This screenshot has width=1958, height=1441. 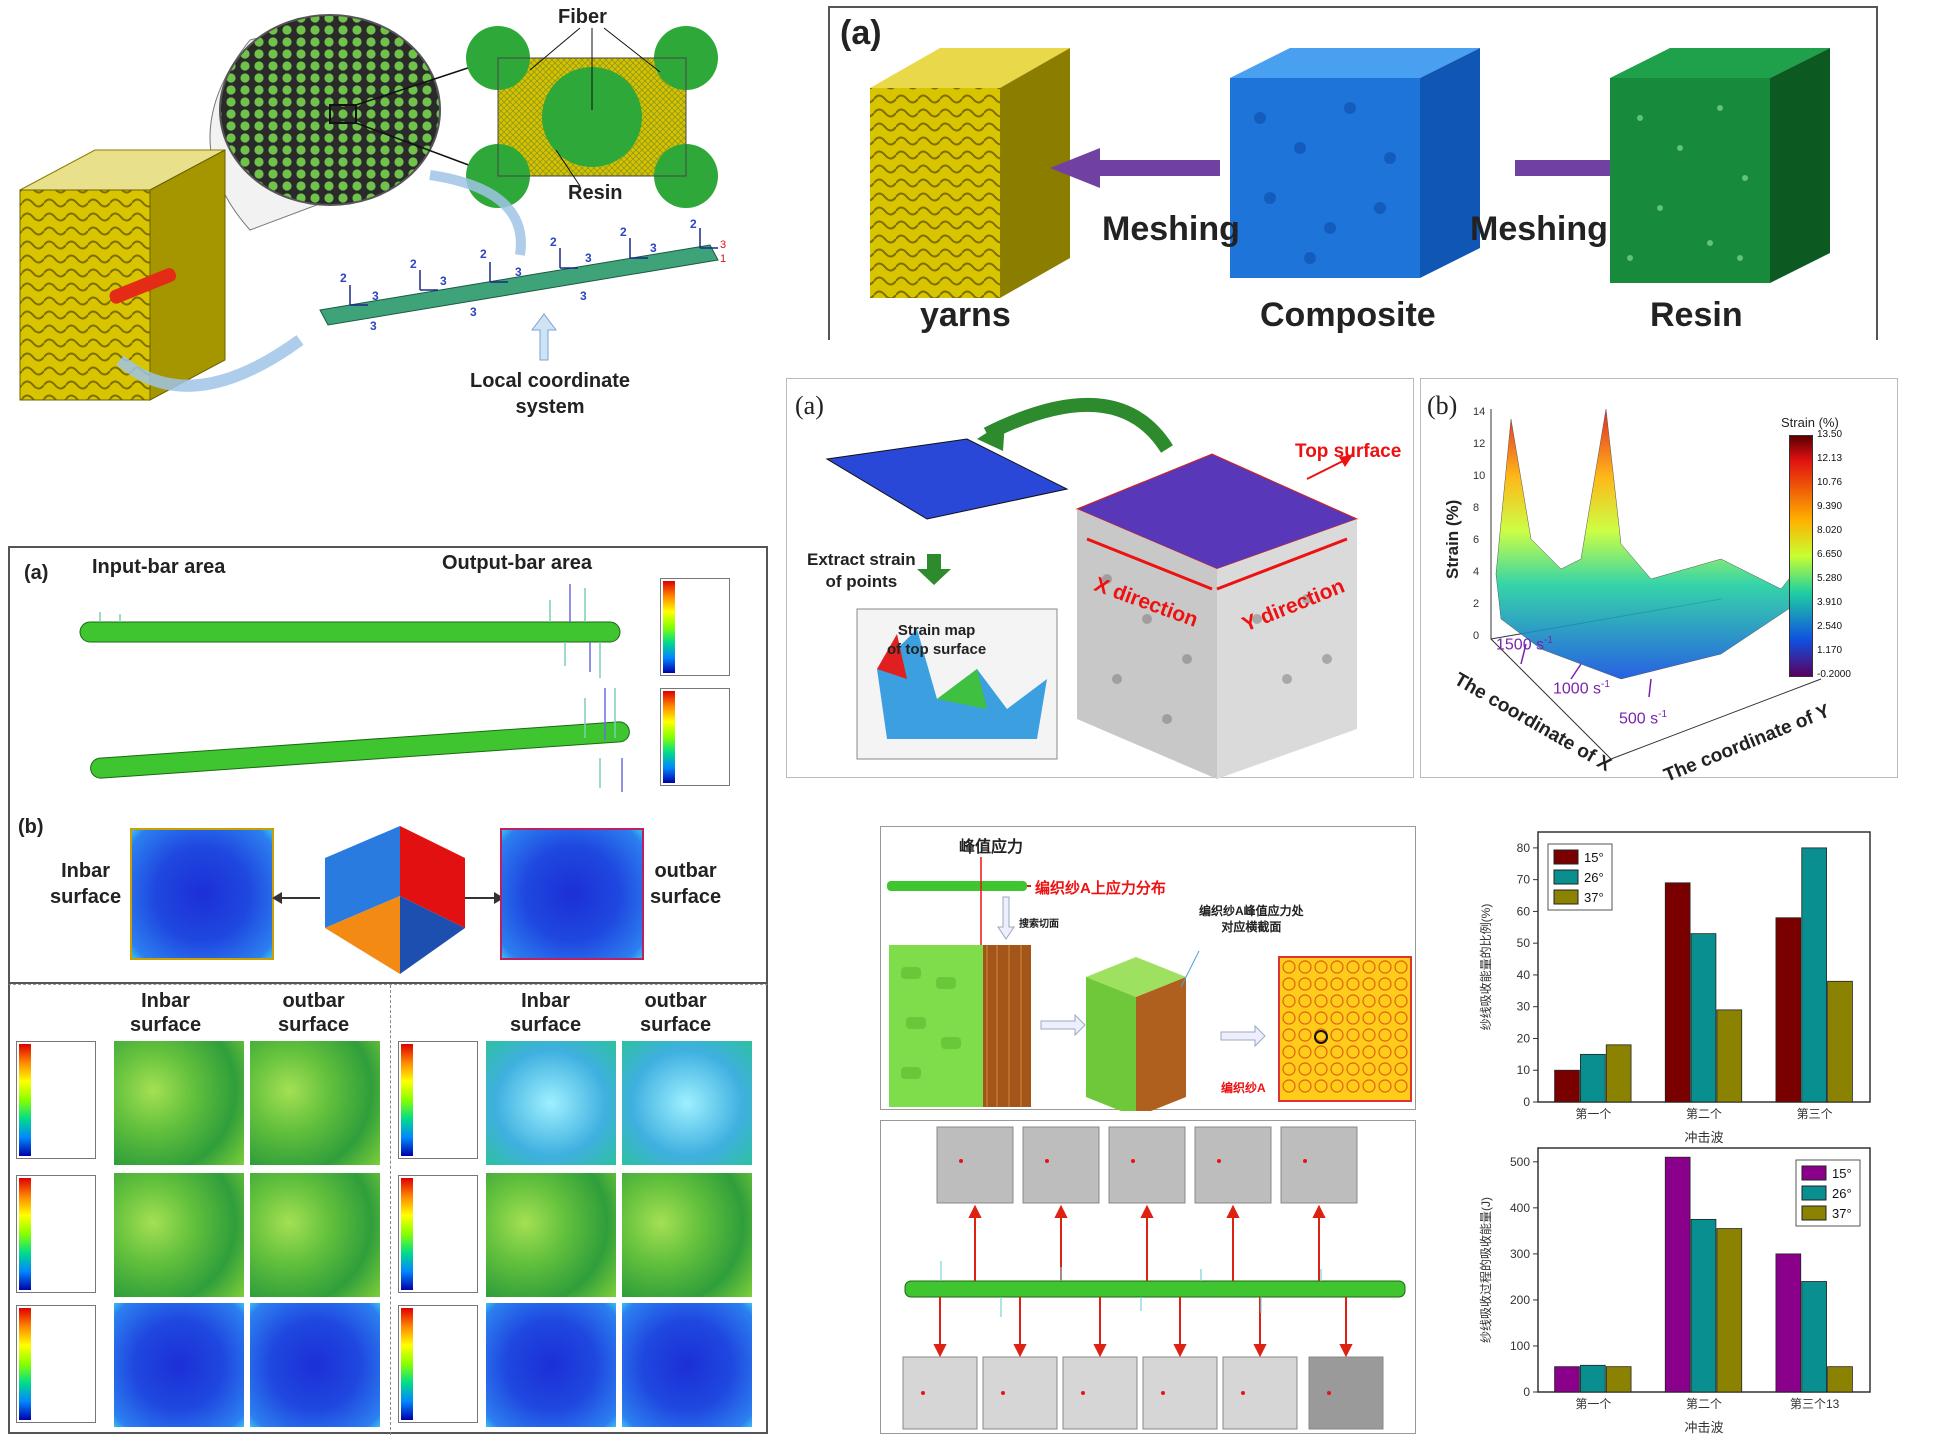 I want to click on output-bar-label: Output-bar area, so click(x=517, y=563).